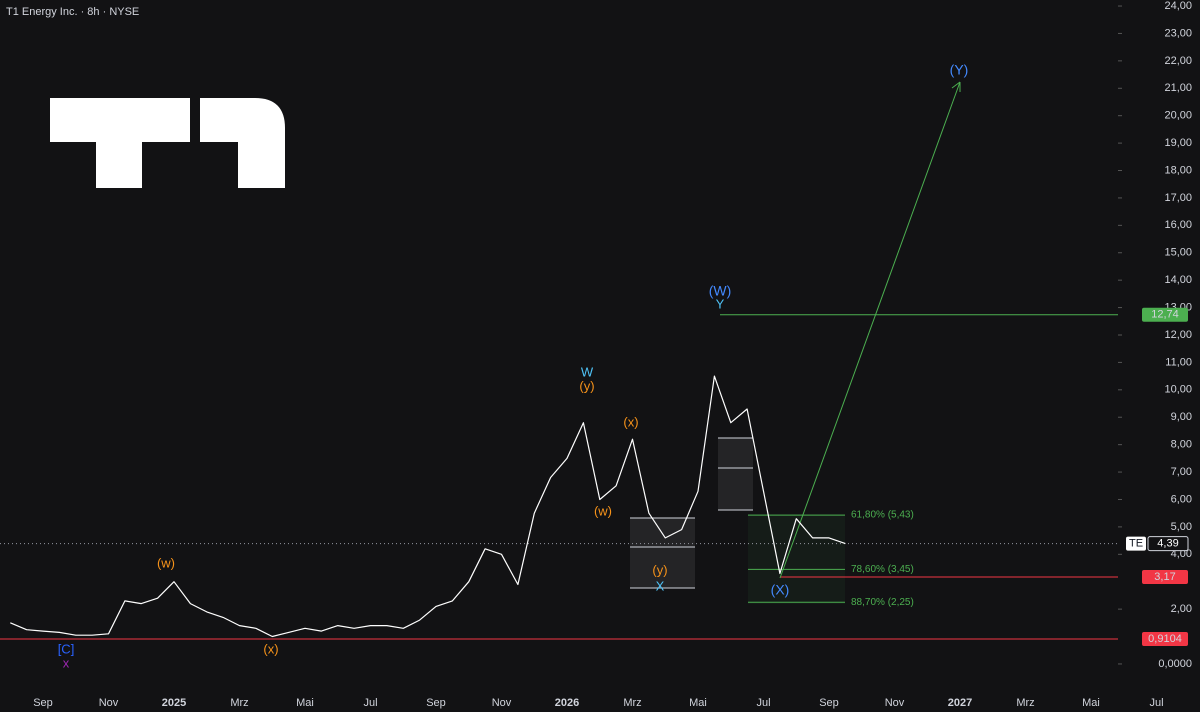 Image resolution: width=1200 pixels, height=712 pixels. Describe the element at coordinates (1181, 445) in the screenshot. I see `y-tick-label: 8,00` at that location.